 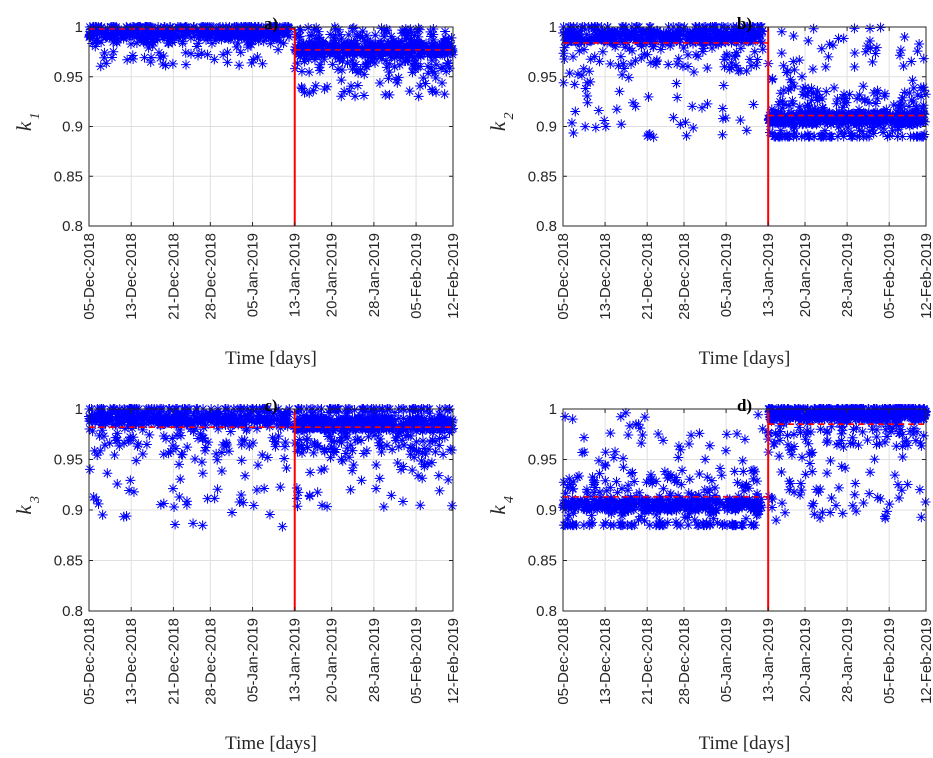 What do you see at coordinates (35, 500) in the screenshot?
I see `y-axis-label-subscript: 3` at bounding box center [35, 500].